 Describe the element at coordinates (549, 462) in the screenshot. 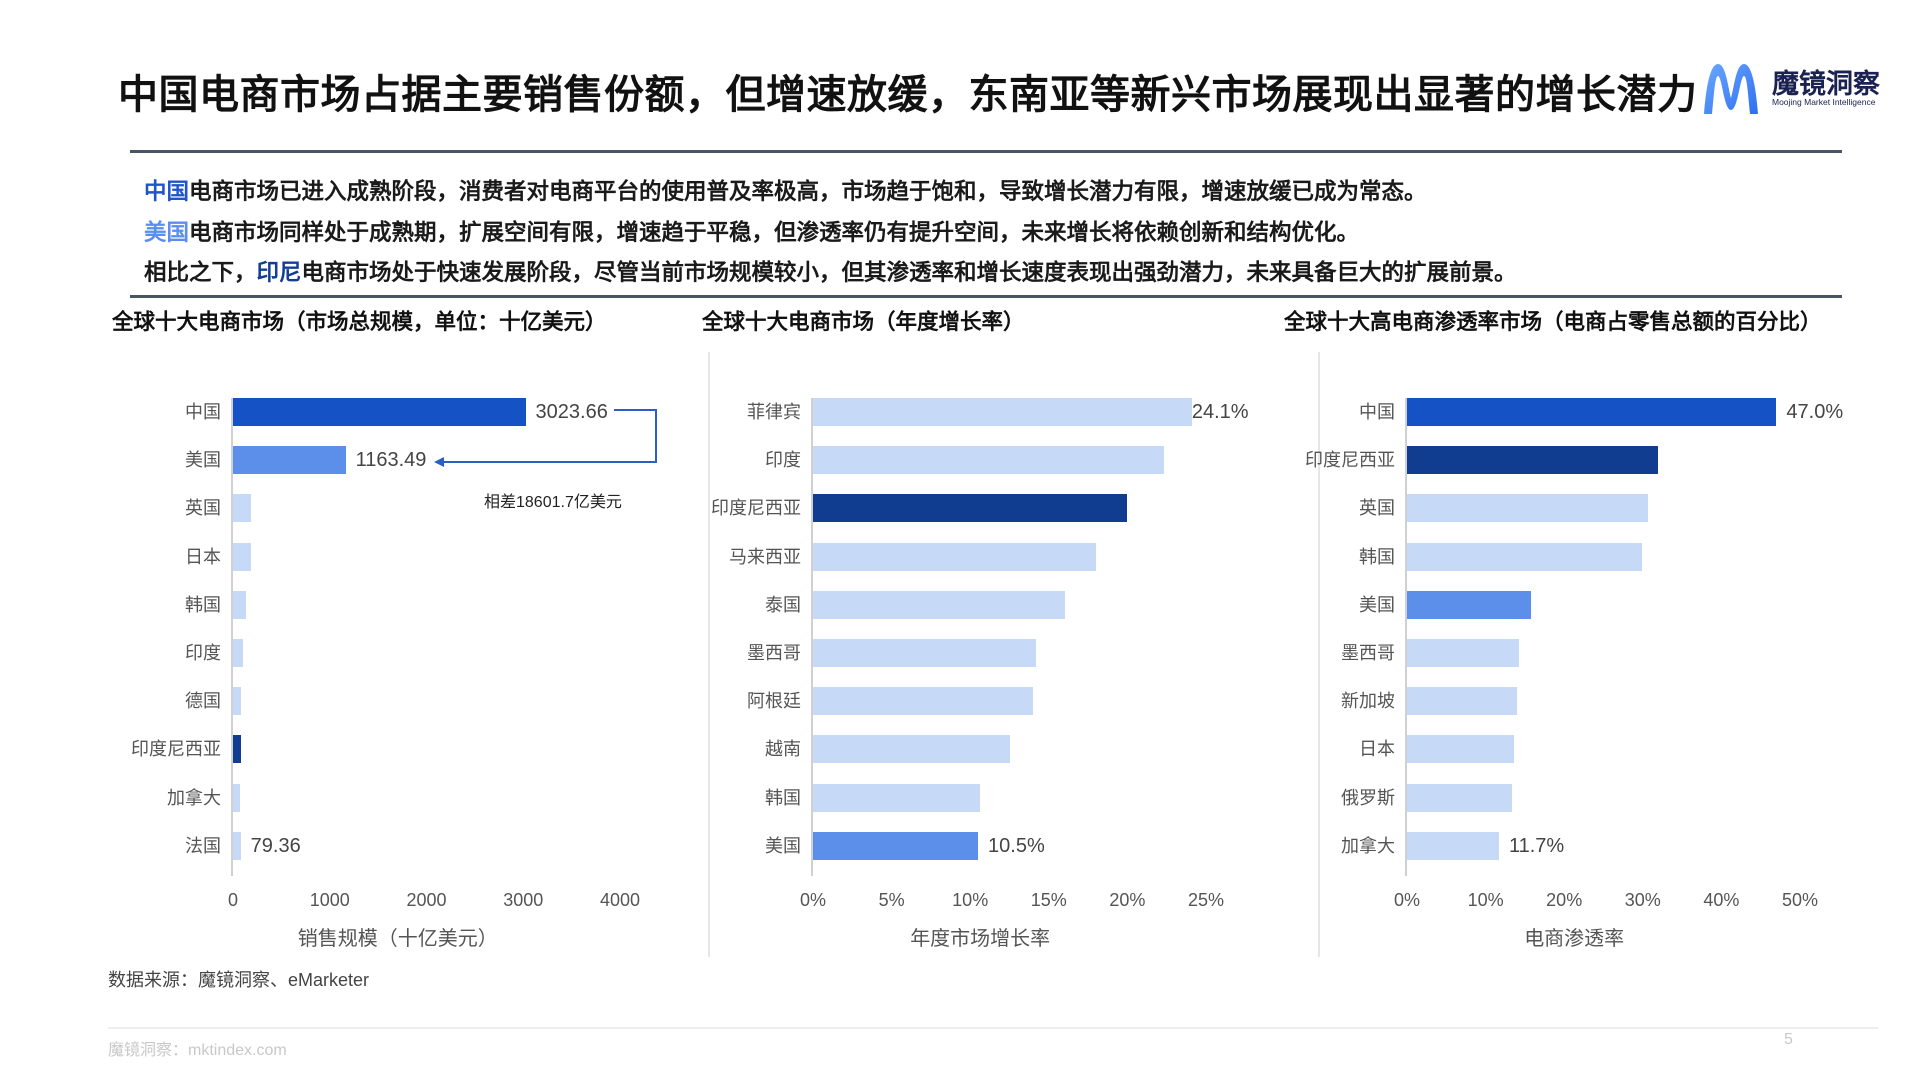

I see `annotation-bracket-bottom` at that location.